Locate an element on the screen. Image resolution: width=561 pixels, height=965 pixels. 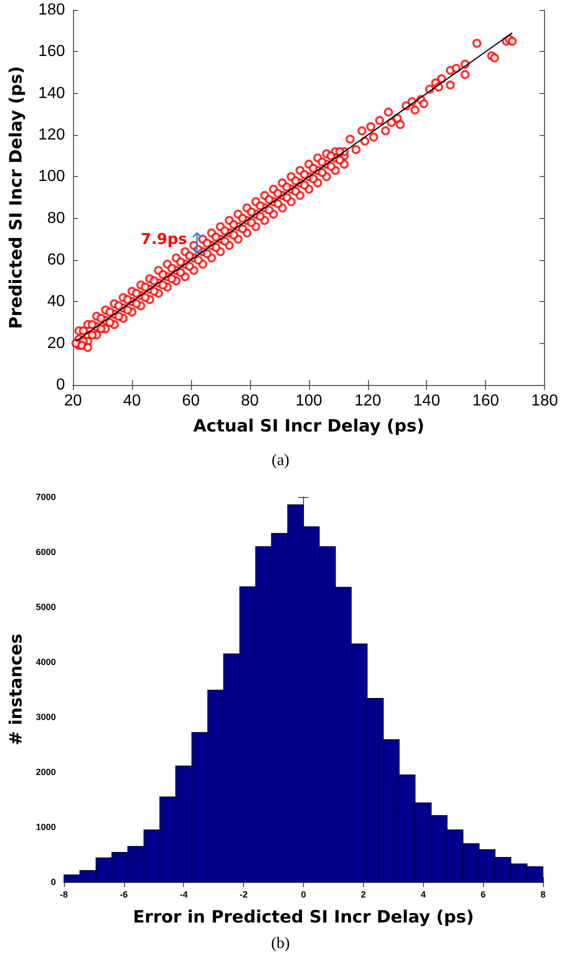
x-axis-title: Error in Predicted SI Incr Delay (ps) is located at coordinates (303, 918).